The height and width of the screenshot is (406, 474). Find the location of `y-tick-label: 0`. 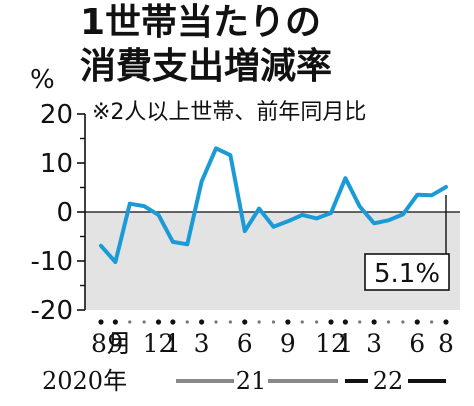

y-tick-label: 0 is located at coordinates (64, 213).